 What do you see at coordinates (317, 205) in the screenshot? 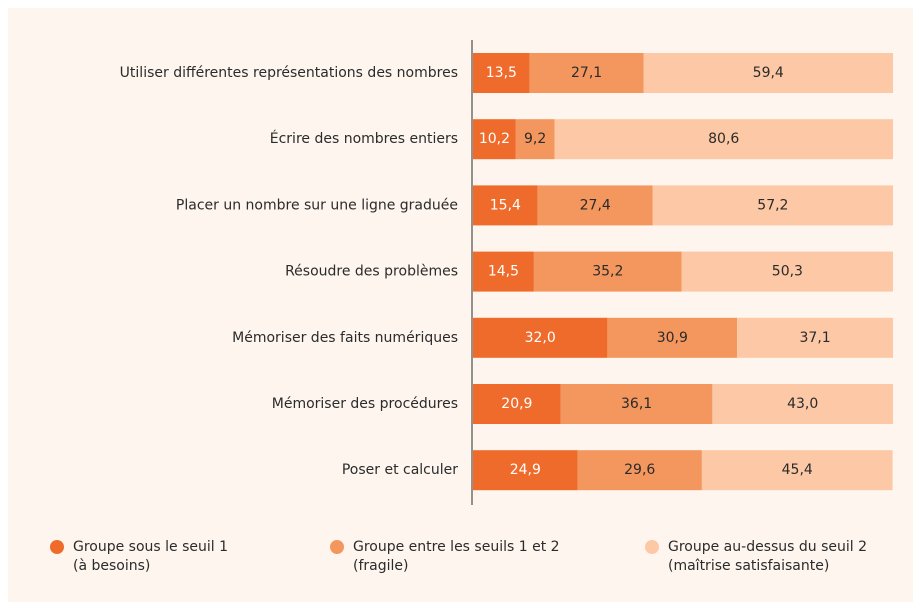
I see `category-label: Placer un nombre sur une ligne graduée` at bounding box center [317, 205].